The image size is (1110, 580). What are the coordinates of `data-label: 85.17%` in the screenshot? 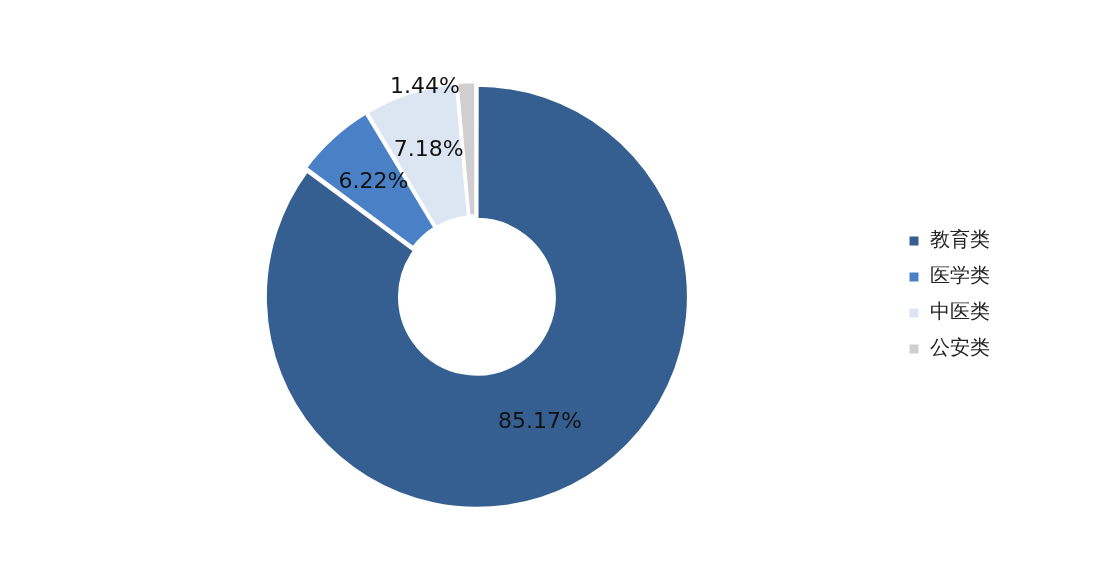 It's located at (540, 420).